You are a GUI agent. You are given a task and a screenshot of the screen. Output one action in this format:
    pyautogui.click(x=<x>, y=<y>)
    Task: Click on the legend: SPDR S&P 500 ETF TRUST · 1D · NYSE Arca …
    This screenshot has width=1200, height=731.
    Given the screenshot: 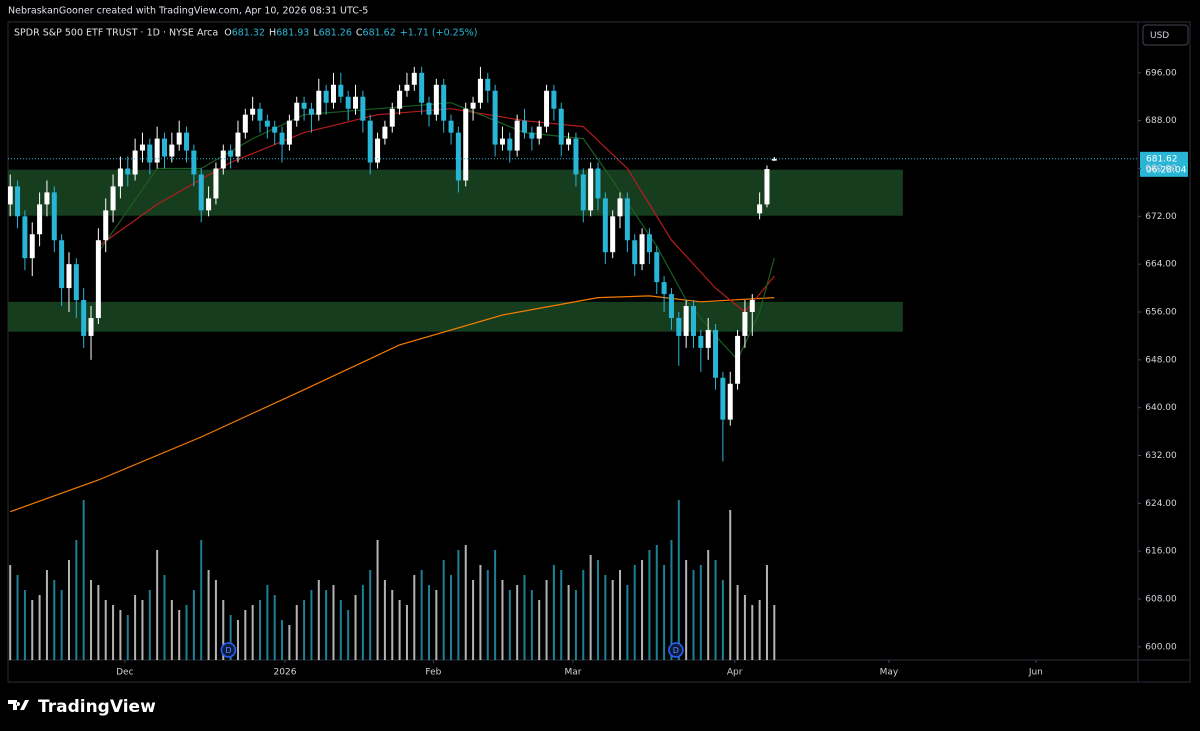 What is the action you would take?
    pyautogui.click(x=245, y=33)
    